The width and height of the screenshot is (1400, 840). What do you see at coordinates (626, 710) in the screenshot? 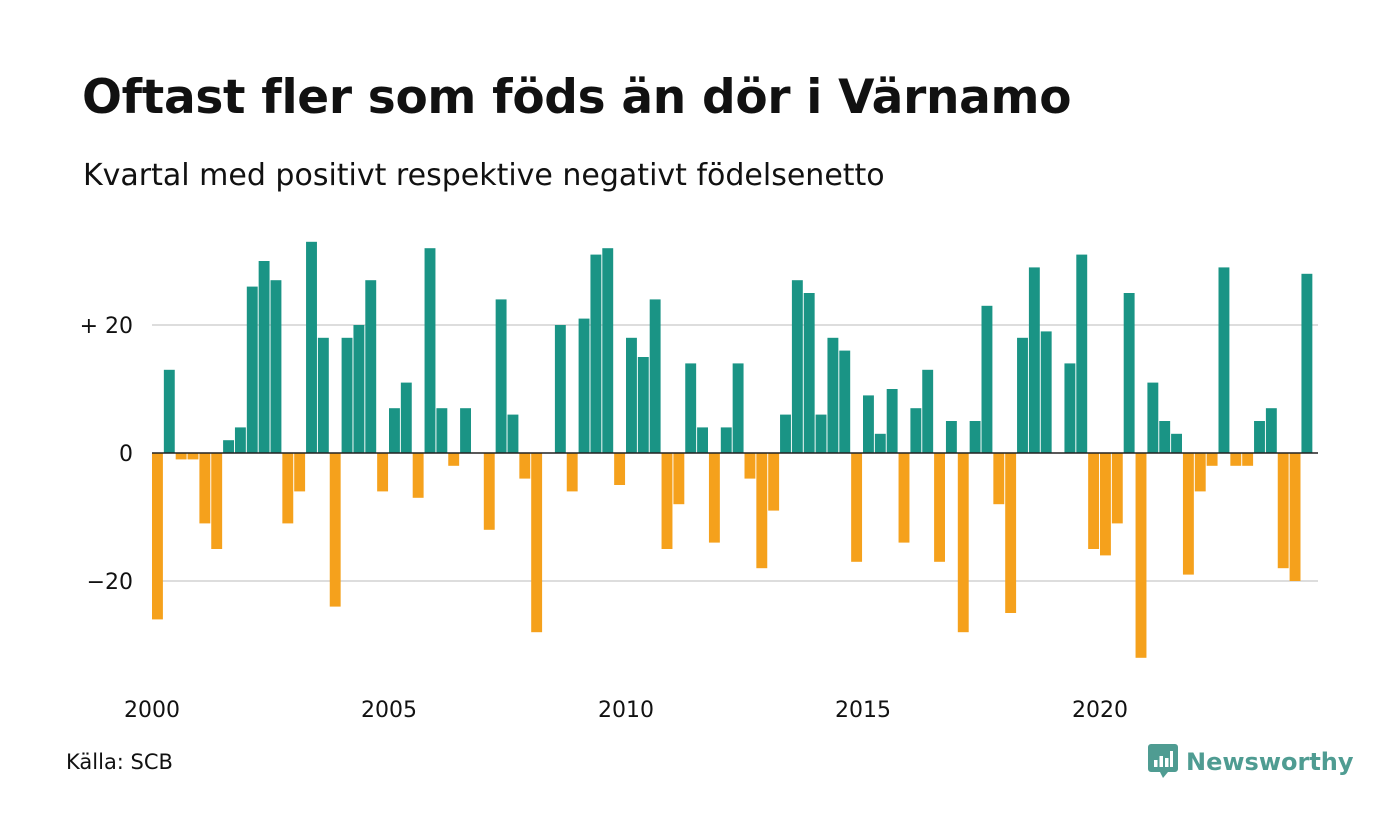
I see `x-tick-label: 2010` at bounding box center [626, 710].